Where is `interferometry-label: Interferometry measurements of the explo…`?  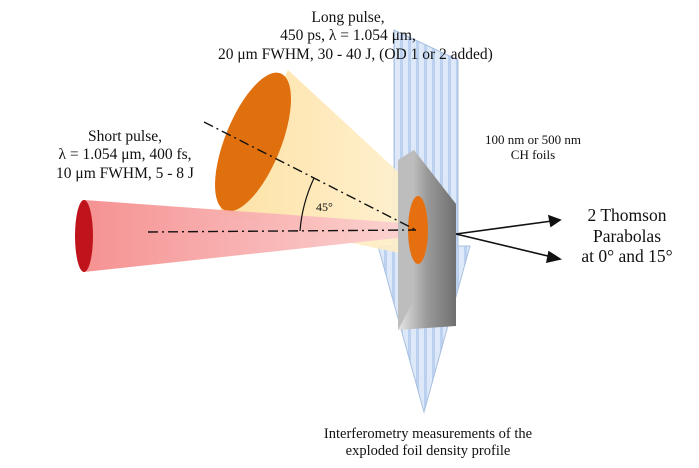
interferometry-label: Interferometry measurements of the explo… is located at coordinates (428, 443).